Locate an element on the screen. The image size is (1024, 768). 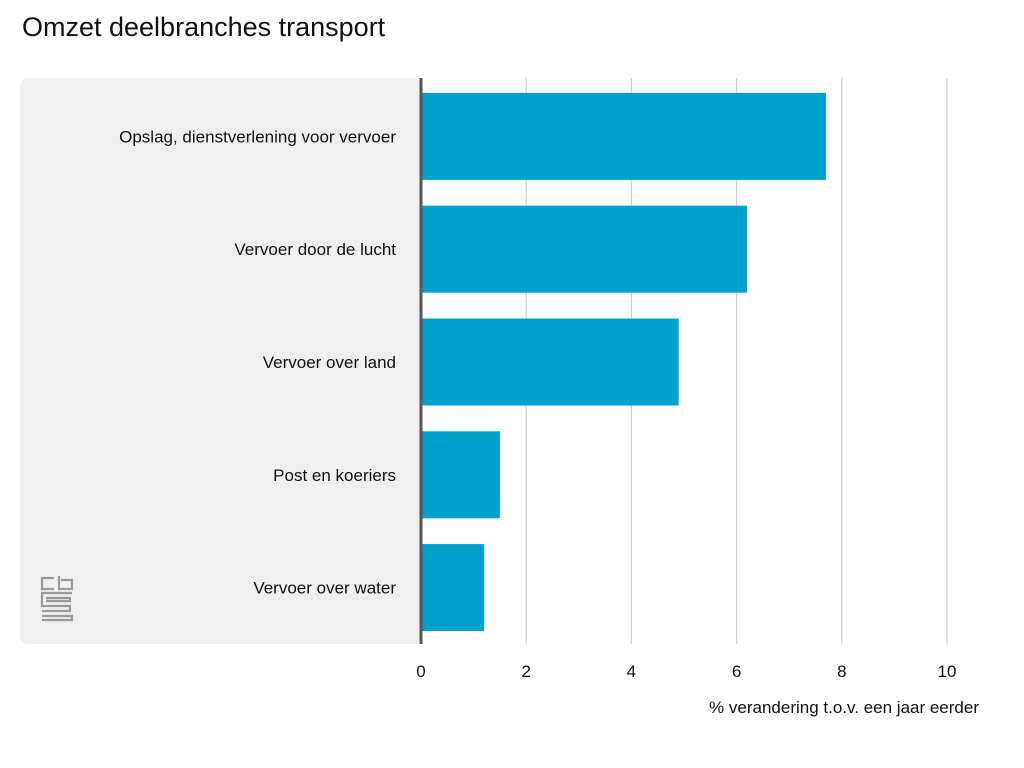
category-label: Vervoer over water is located at coordinates (324, 588).